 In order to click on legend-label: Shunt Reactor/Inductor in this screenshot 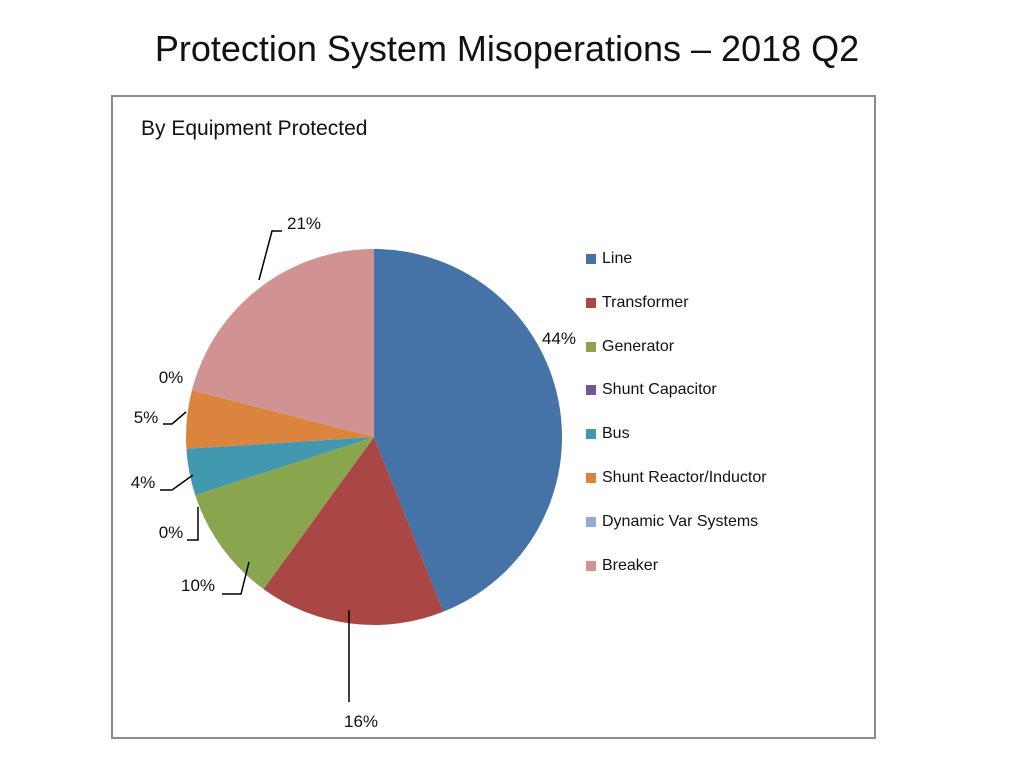, I will do `click(684, 477)`.